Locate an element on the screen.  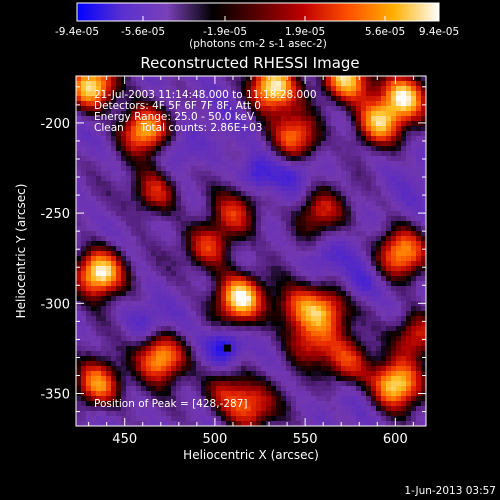
energy-range-annotation: Energy Range: 25.0 - 50.0 keV is located at coordinates (174, 117).